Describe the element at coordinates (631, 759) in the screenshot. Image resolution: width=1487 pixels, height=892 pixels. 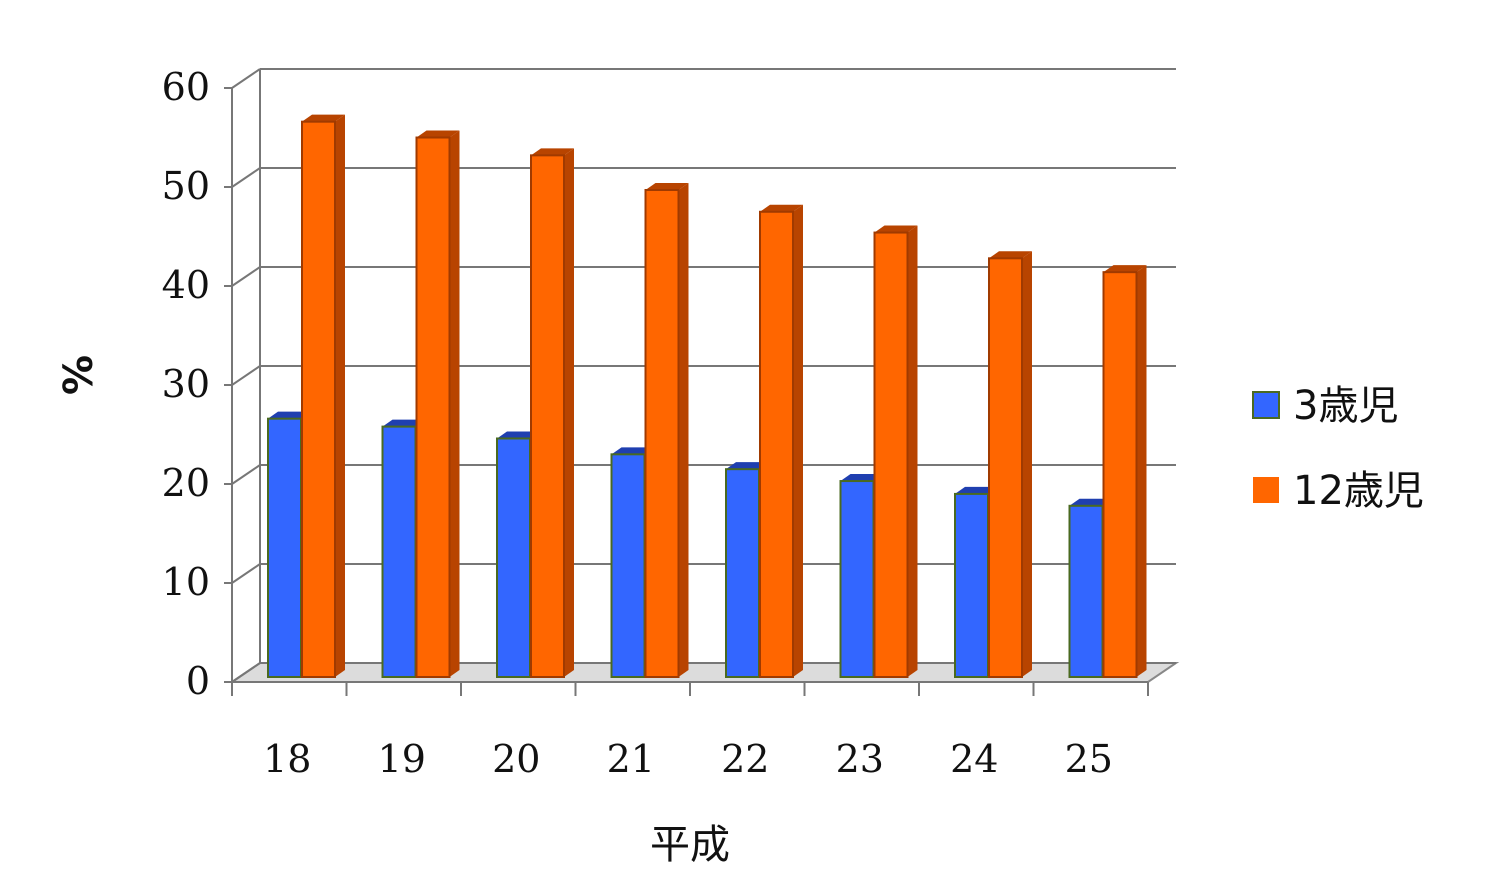
I see `x-tick-label: 21` at that location.